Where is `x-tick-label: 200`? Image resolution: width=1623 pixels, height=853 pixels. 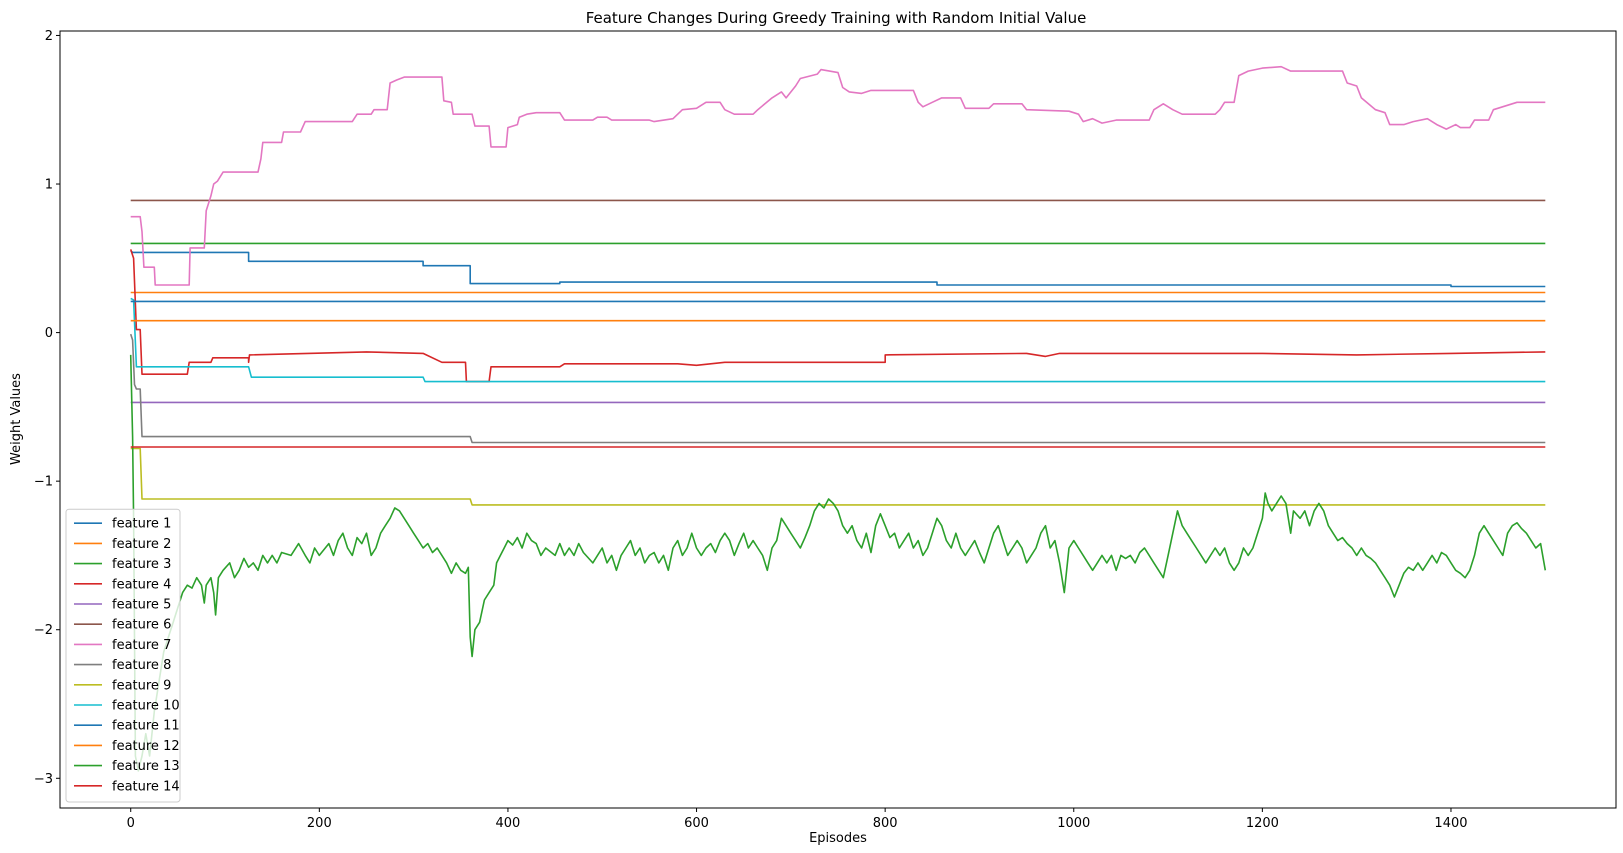 x-tick-label: 200 is located at coordinates (319, 823).